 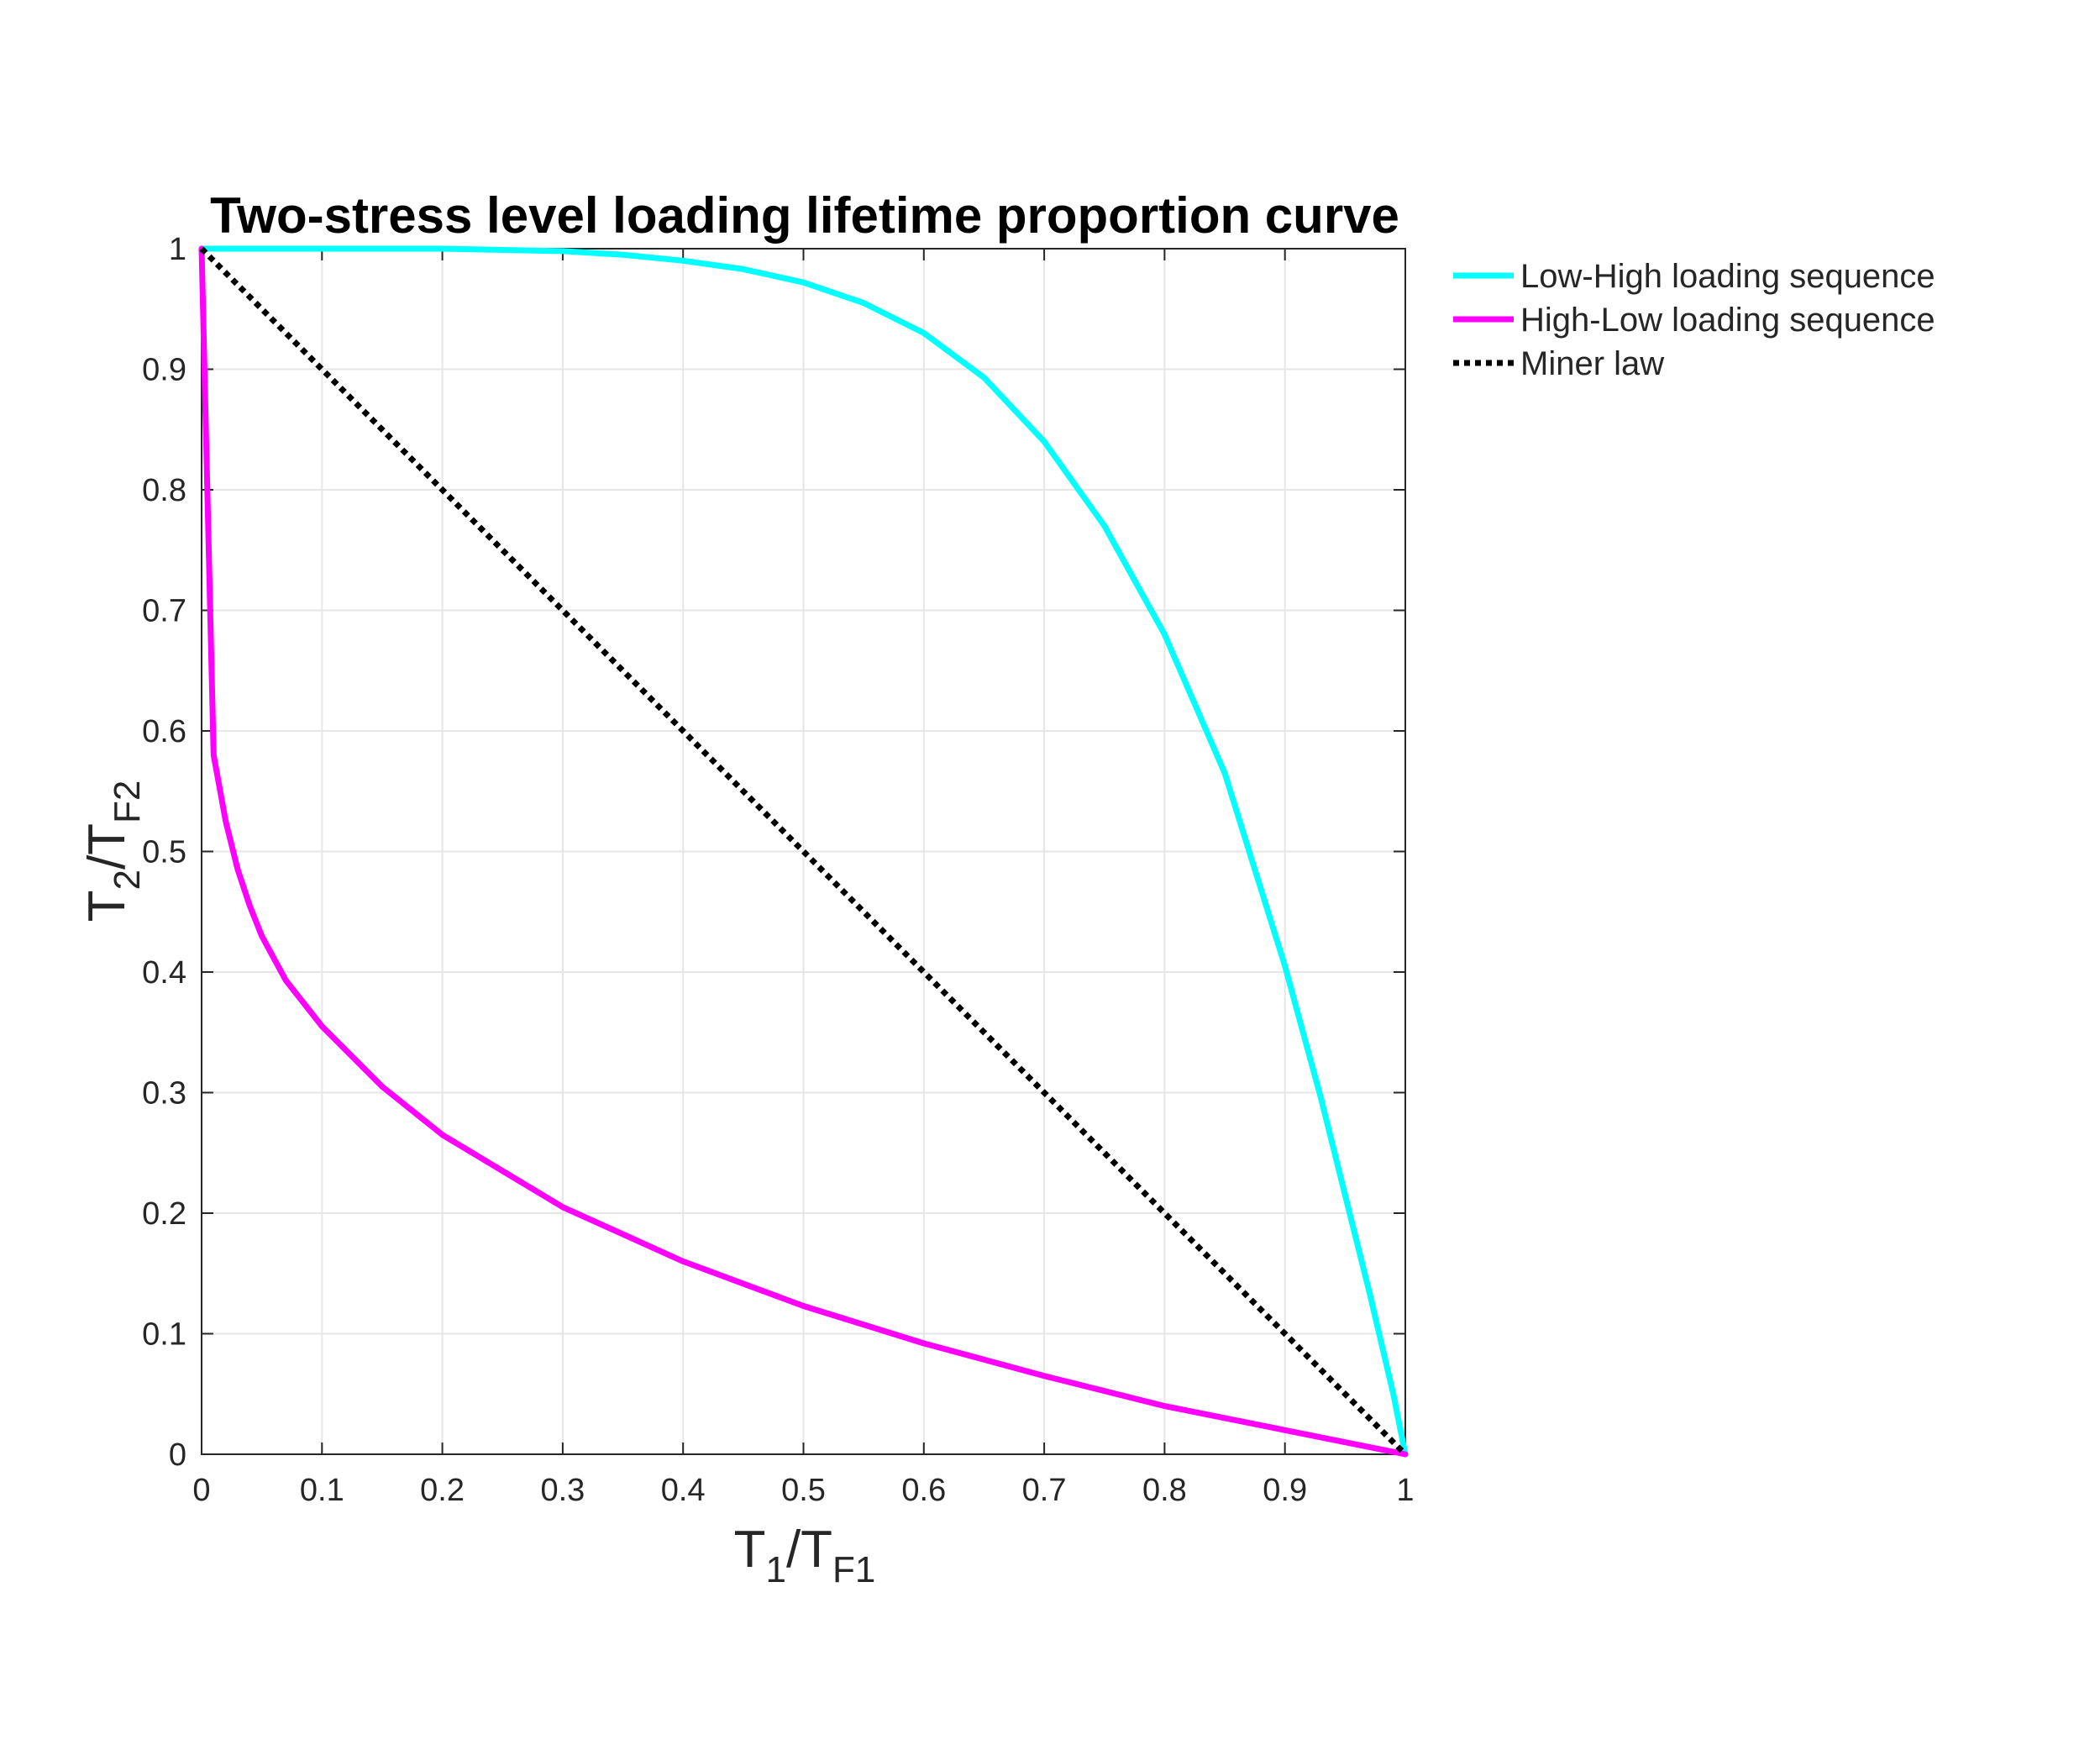 What do you see at coordinates (442, 1491) in the screenshot?
I see `x-tick-label: 0.2` at bounding box center [442, 1491].